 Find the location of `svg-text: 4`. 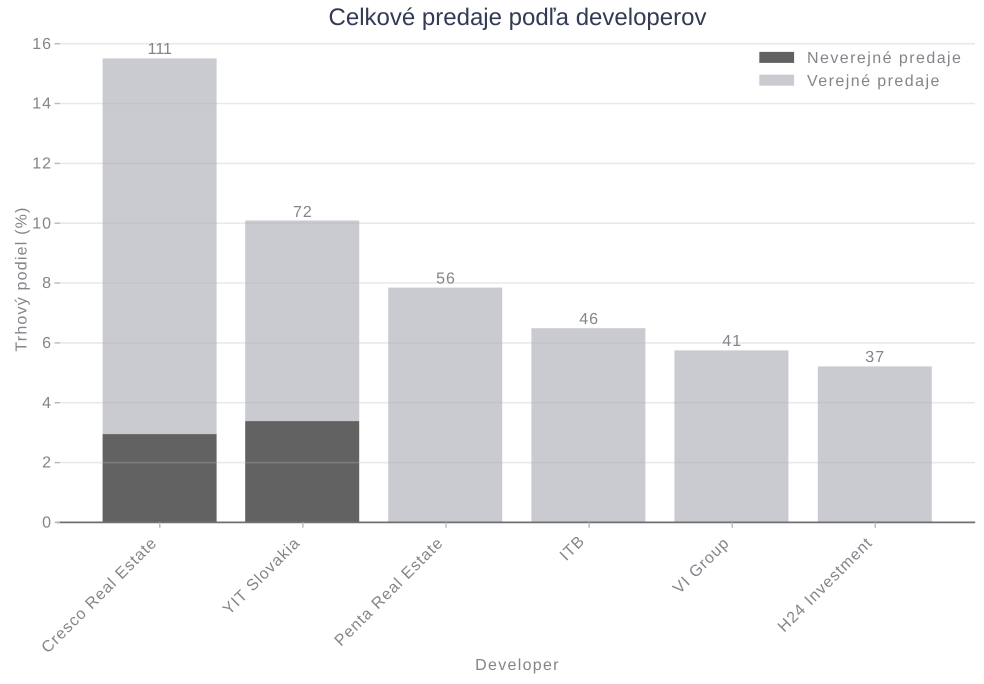

svg-text: 4 is located at coordinates (47, 403).